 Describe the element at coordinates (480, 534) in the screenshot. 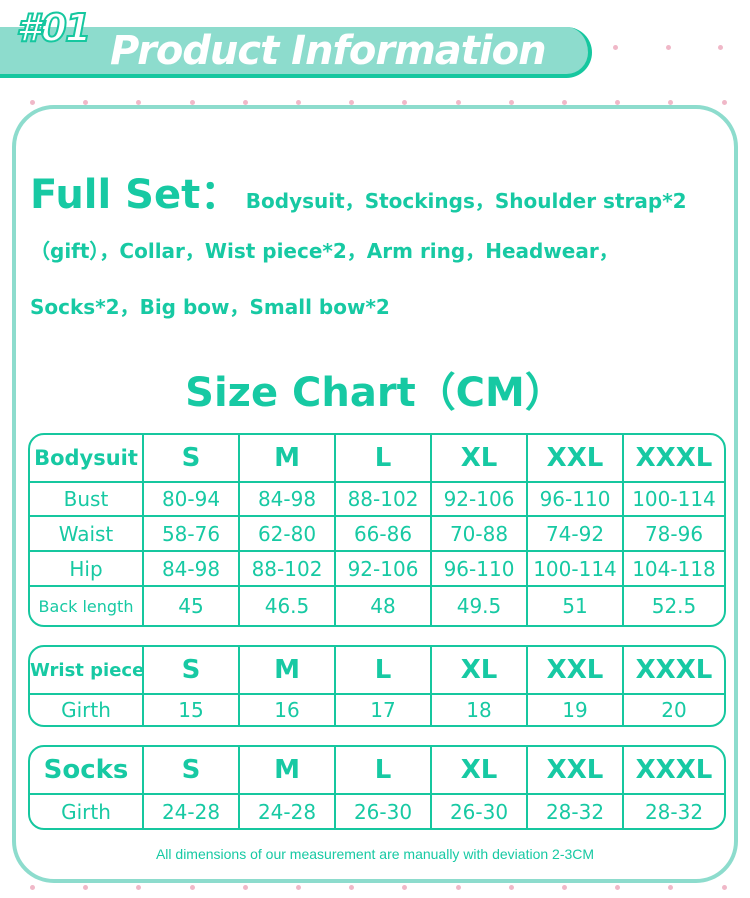

I see `table-cell: 70-88` at that location.